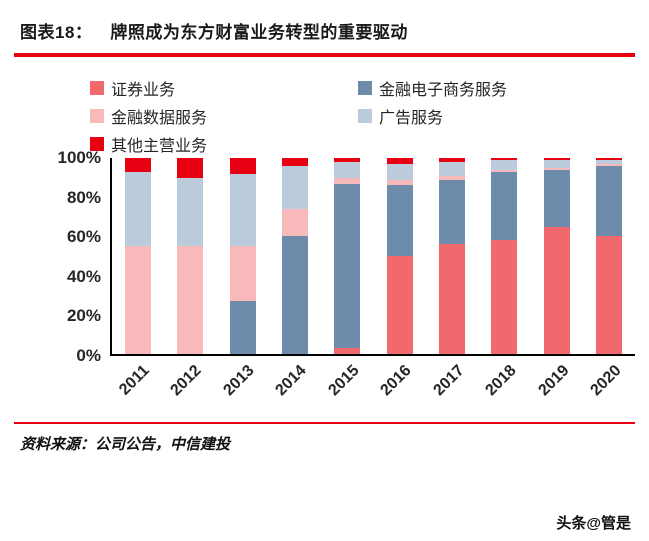 The height and width of the screenshot is (541, 649). I want to click on bar-2018, so click(504, 256).